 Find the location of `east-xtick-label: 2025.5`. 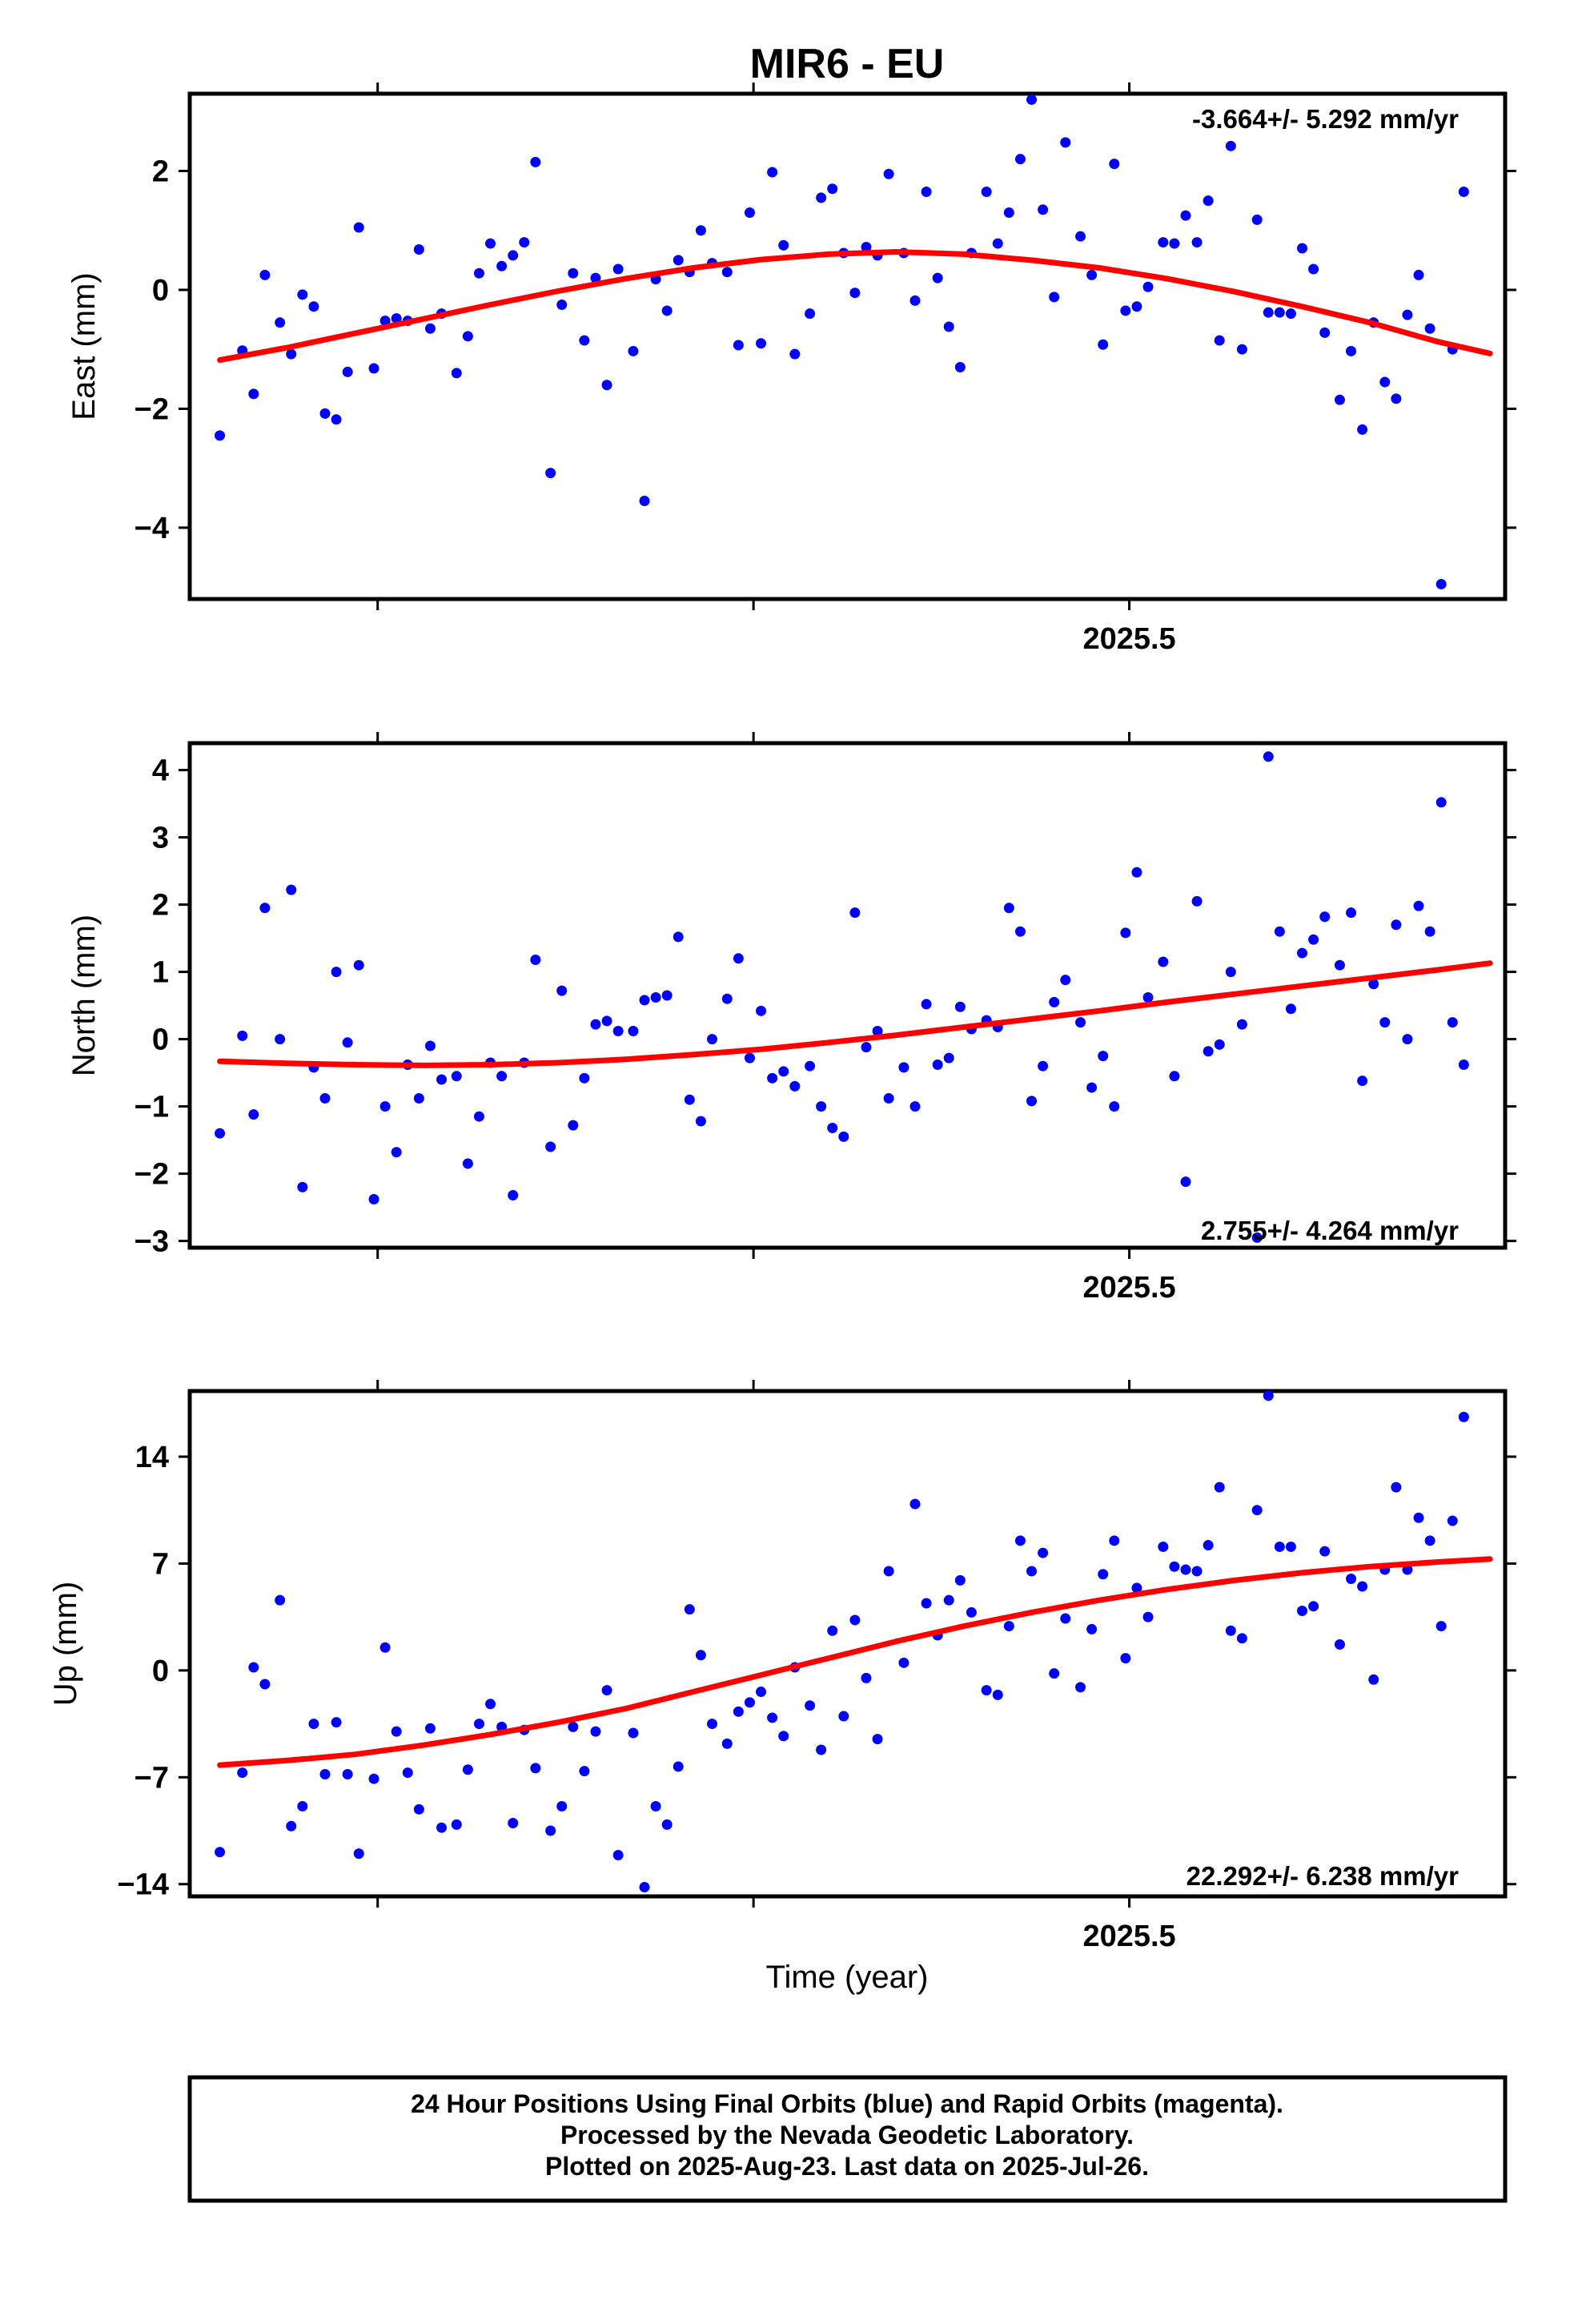

east-xtick-label: 2025.5 is located at coordinates (1128, 639).